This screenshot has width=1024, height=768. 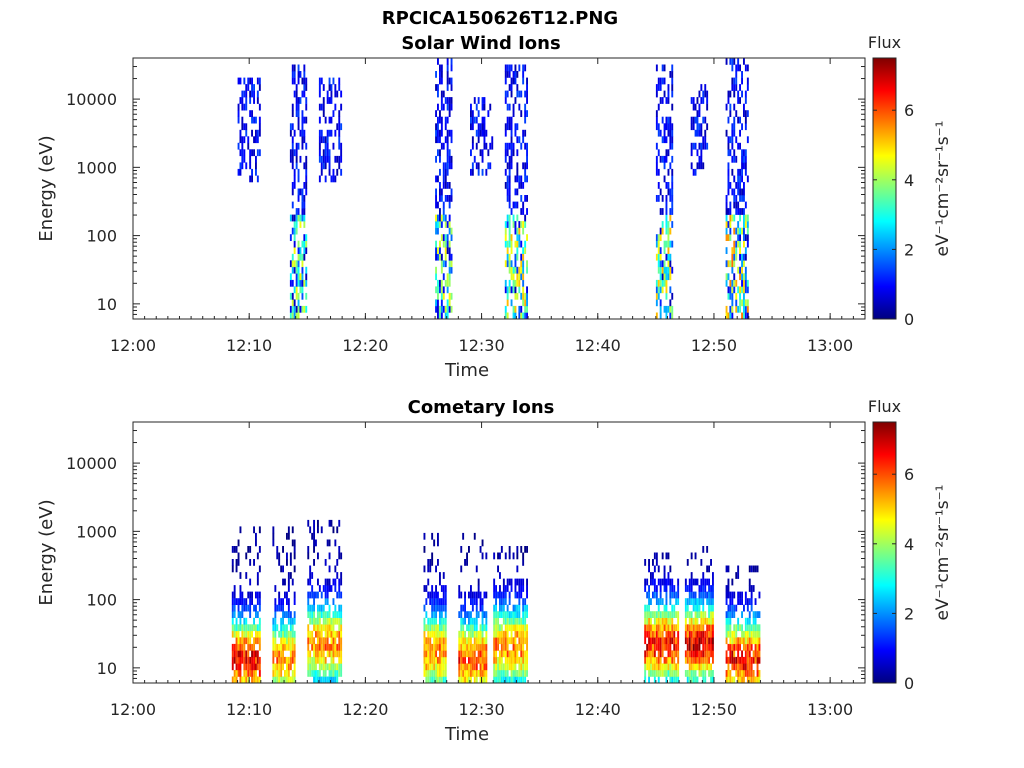 What do you see at coordinates (884, 406) in the screenshot?
I see `colorbar-title: Flux` at bounding box center [884, 406].